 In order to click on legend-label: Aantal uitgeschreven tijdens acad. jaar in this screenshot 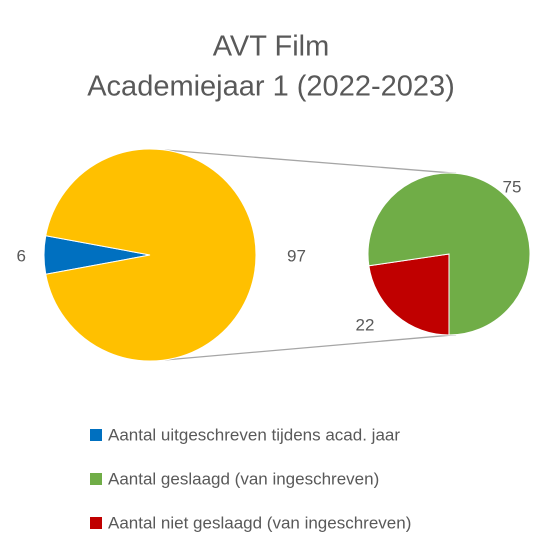, I will do `click(254, 434)`.